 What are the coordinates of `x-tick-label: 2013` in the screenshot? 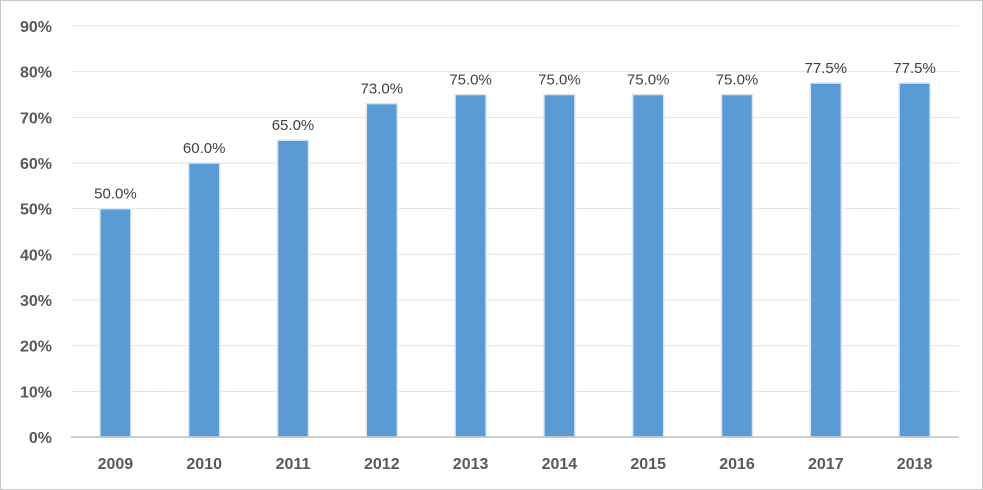 It's located at (471, 464).